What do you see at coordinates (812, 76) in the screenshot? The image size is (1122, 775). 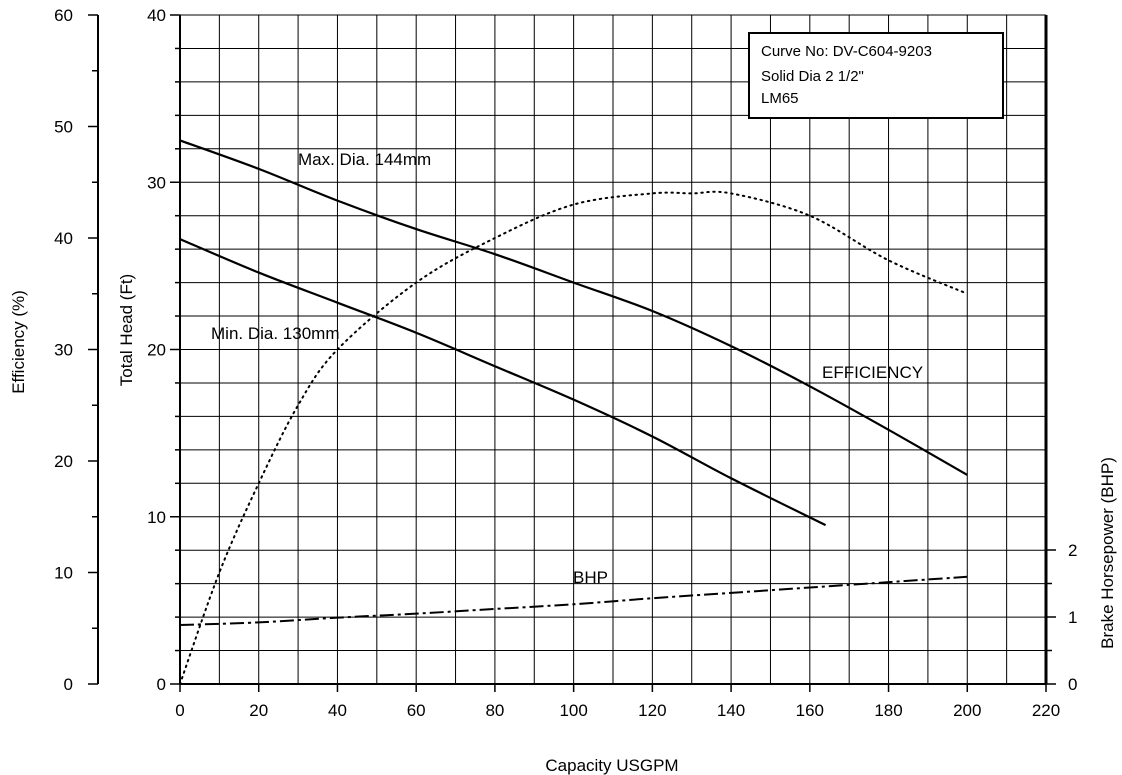 I see `info-line-2: Solid Dia 2 1/2"` at bounding box center [812, 76].